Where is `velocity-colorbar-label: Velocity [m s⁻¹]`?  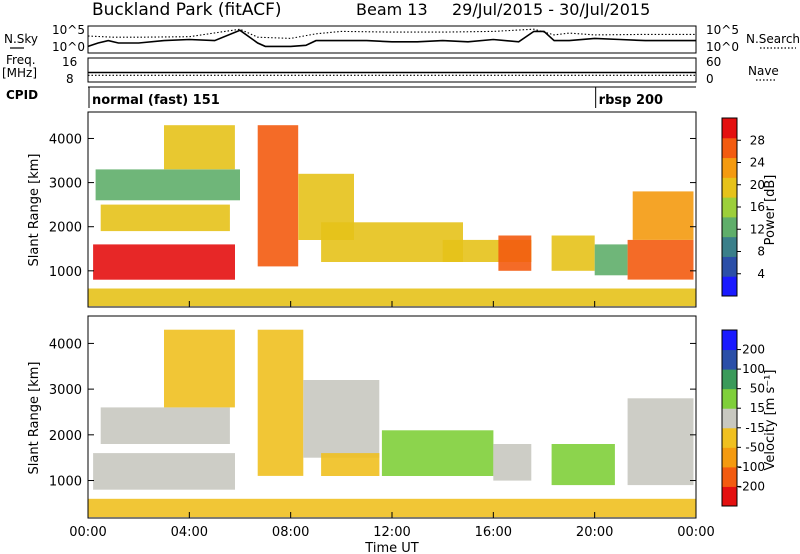 velocity-colorbar-label: Velocity [m s⁻¹] is located at coordinates (770, 420).